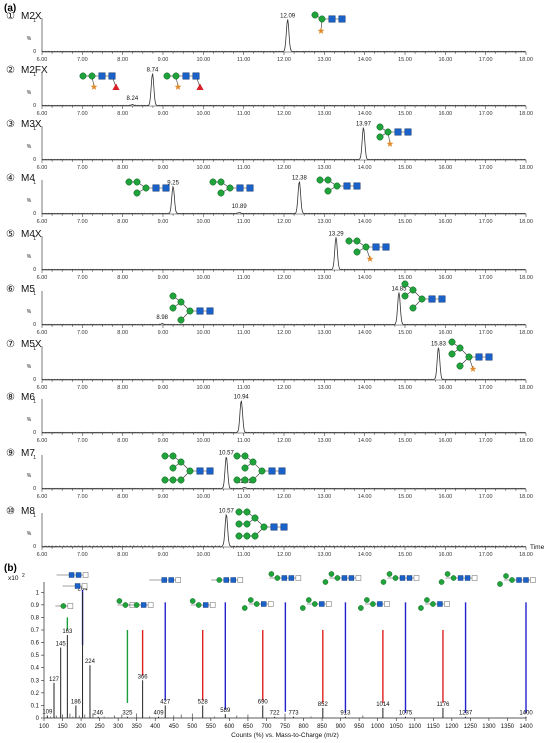  I want to click on x-tick-label: 700, so click(266, 727).